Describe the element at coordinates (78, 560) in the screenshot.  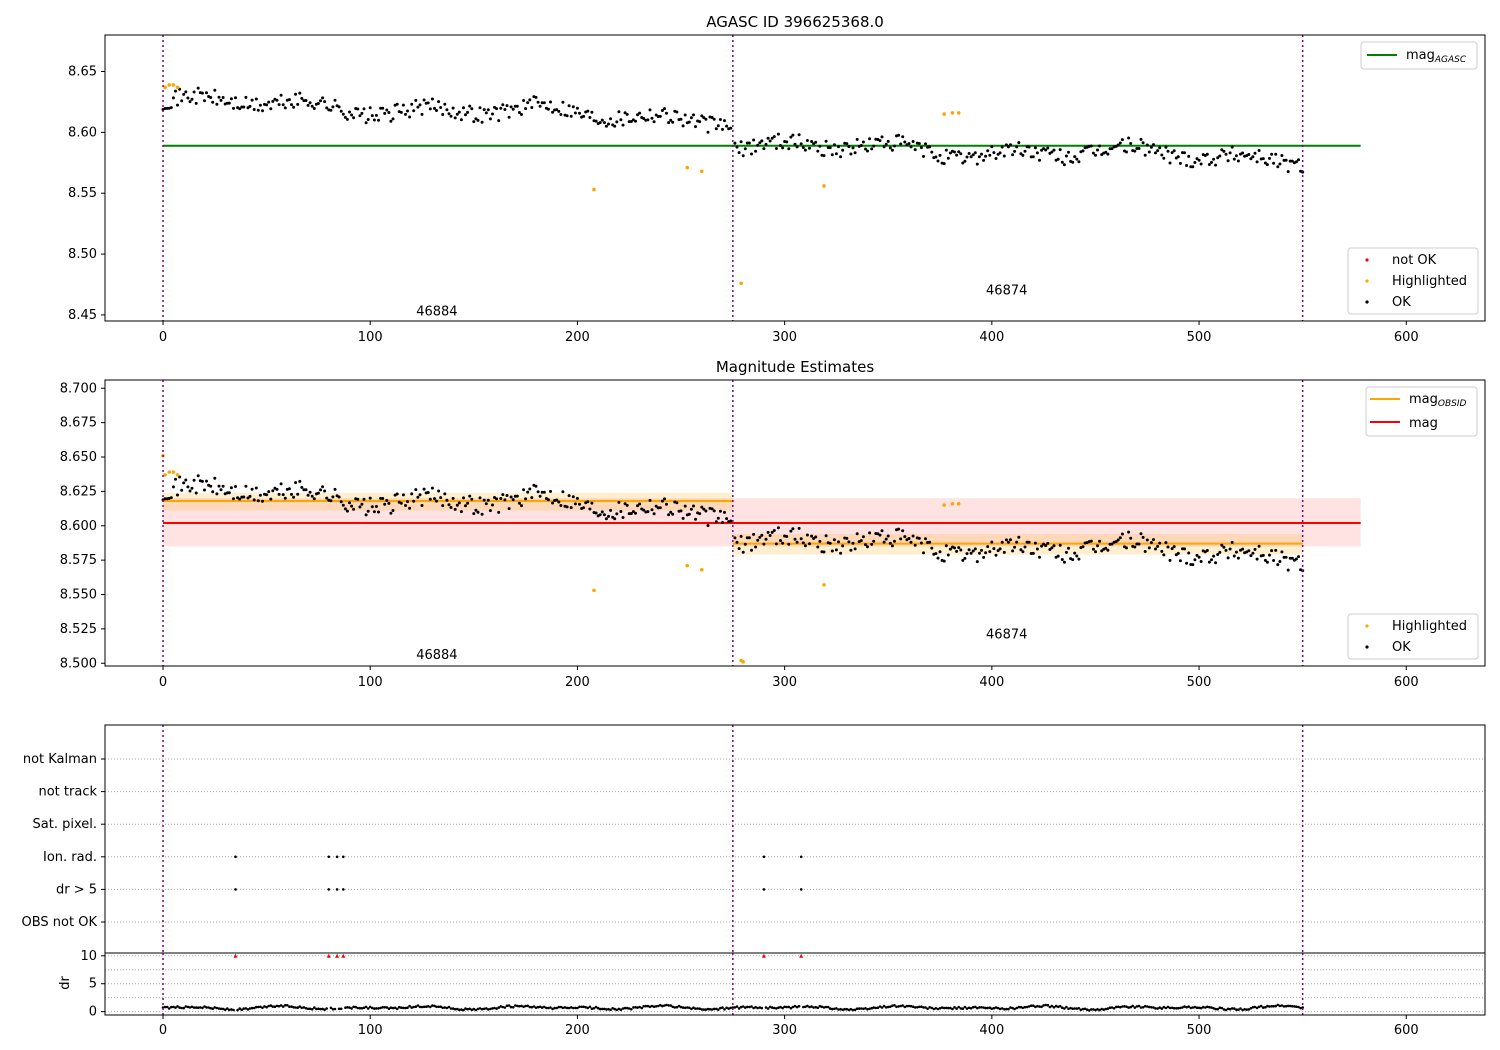
I see `y-tick-label: 8.575` at that location.